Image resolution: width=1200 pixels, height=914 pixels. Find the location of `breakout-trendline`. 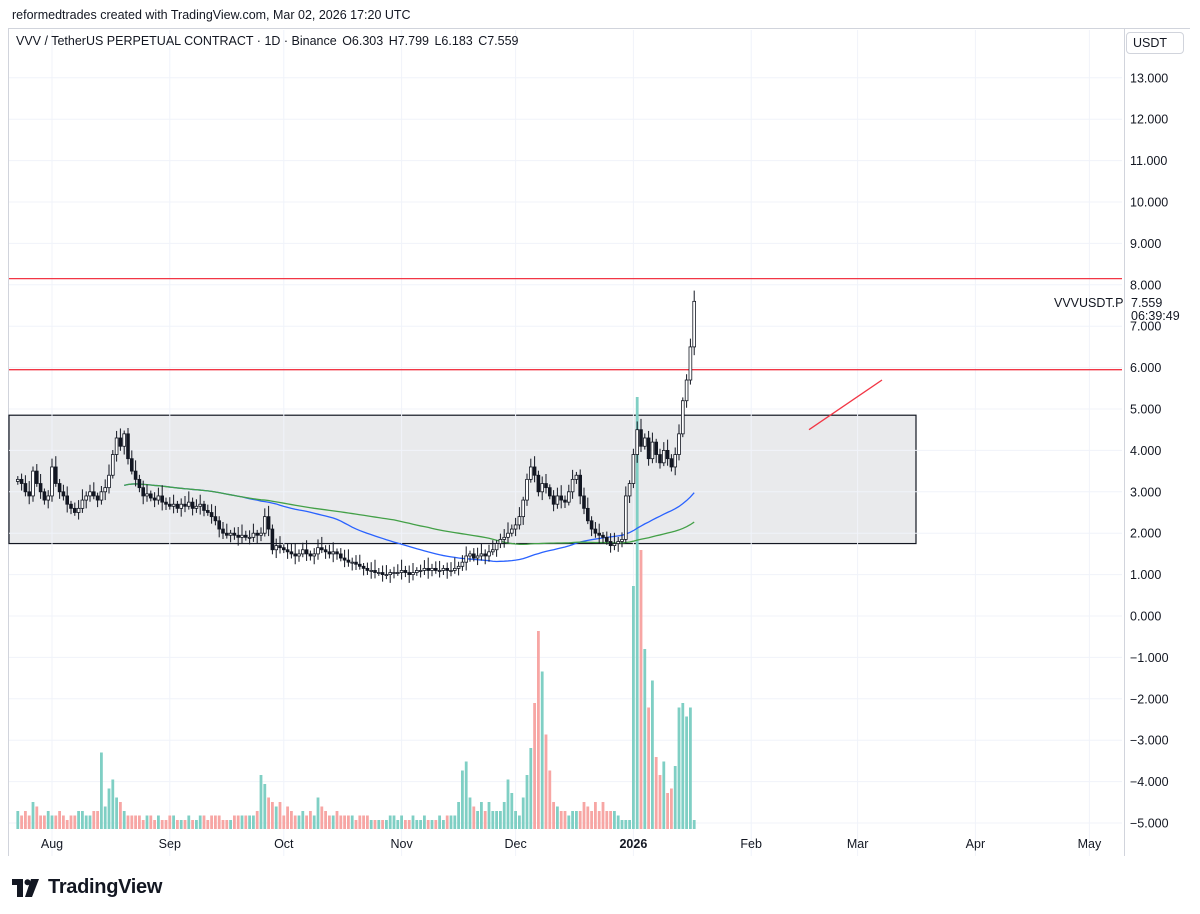

breakout-trendline is located at coordinates (845, 405).